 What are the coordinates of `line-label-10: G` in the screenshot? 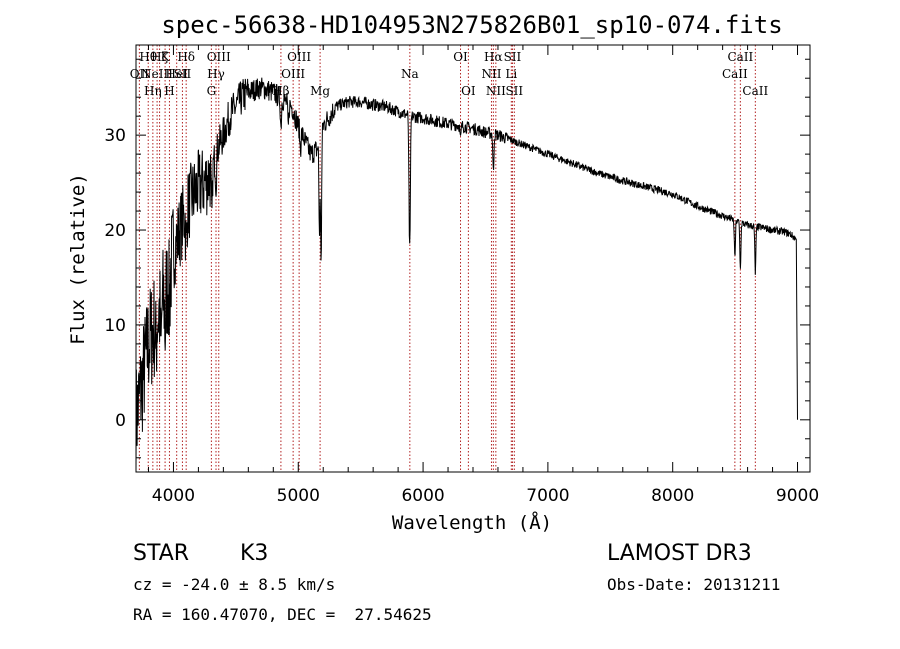 It's located at (212, 91).